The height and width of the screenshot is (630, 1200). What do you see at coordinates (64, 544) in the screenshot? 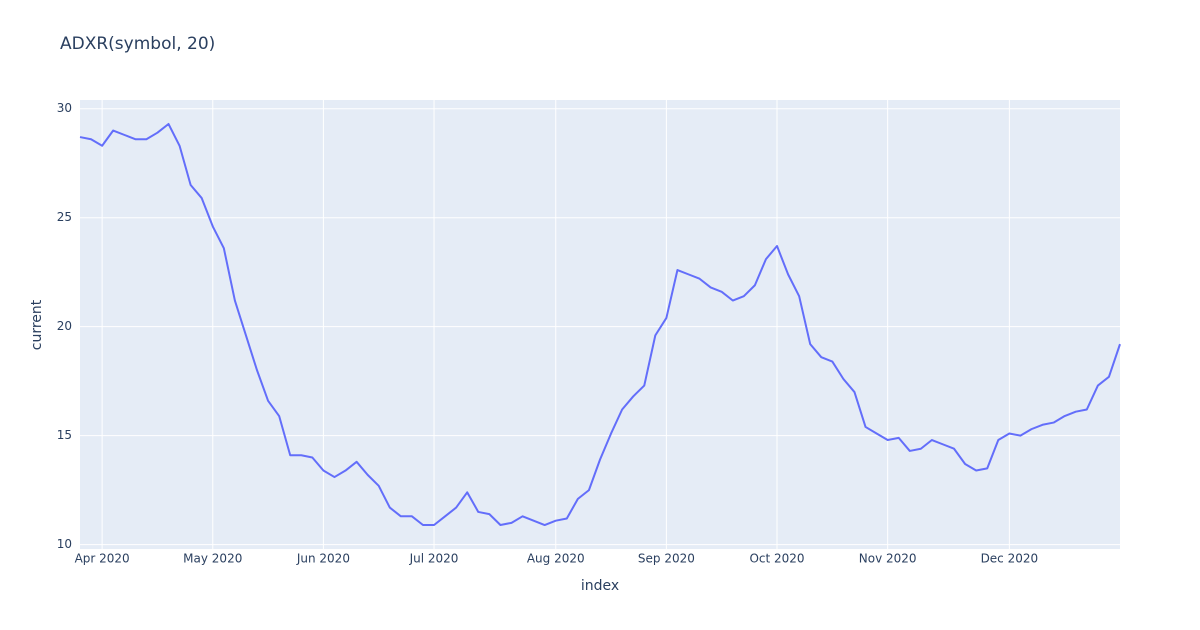
I see `y-tick-label: 10` at bounding box center [64, 544].